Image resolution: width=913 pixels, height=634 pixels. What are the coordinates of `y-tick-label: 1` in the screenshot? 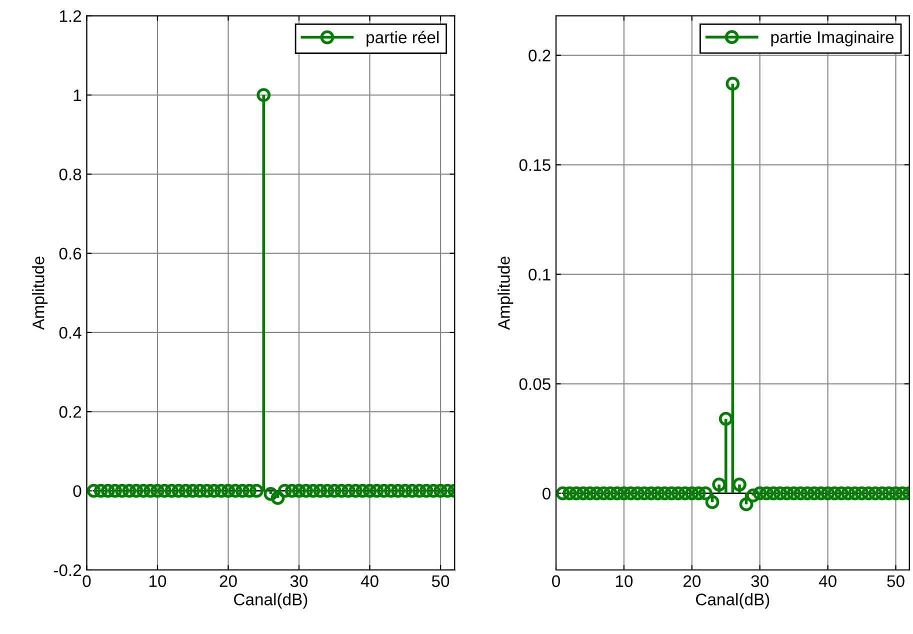 It's located at (78, 96).